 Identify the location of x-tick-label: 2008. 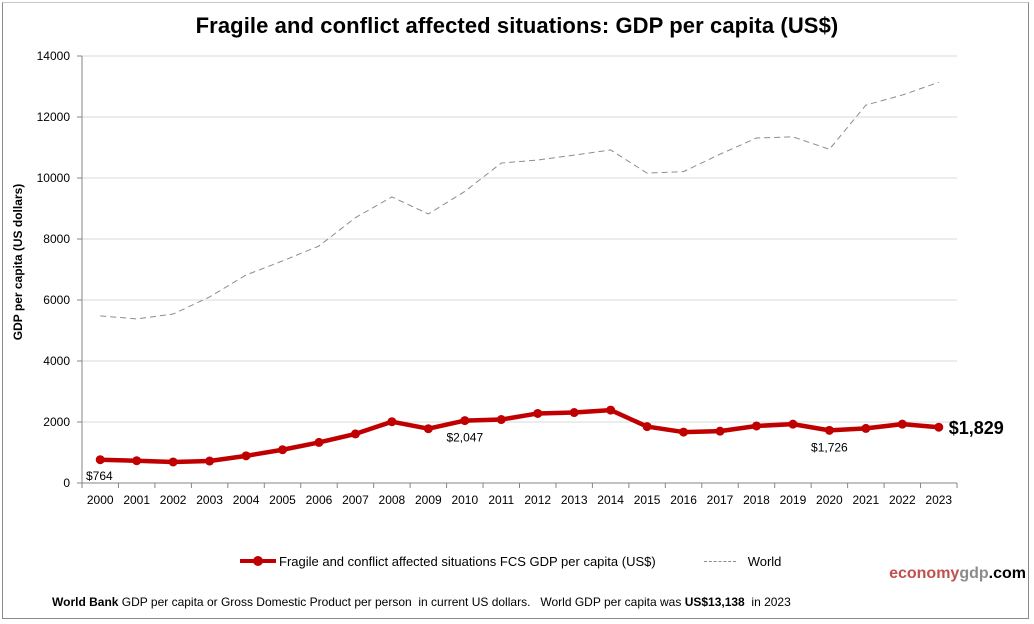
(392, 500).